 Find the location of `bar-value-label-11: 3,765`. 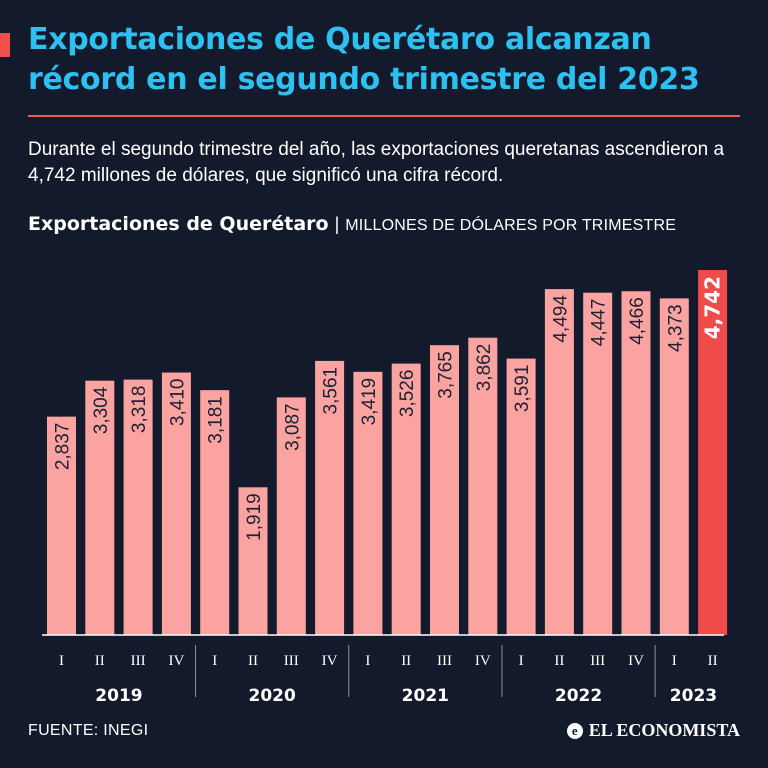

bar-value-label-11: 3,765 is located at coordinates (446, 375).